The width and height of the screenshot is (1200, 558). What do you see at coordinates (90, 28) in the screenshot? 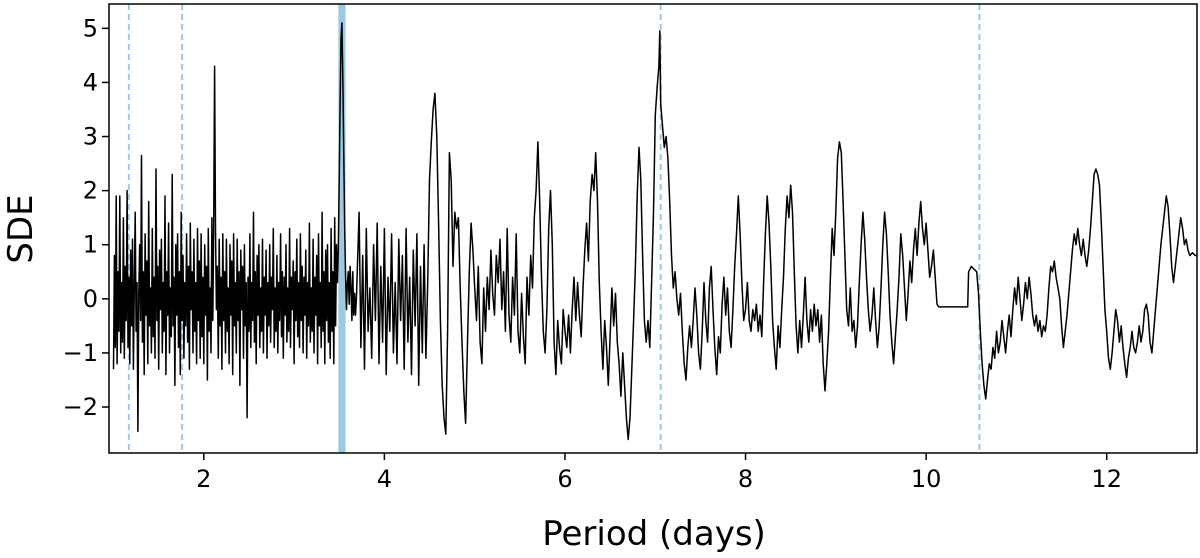
I see `y-tick-label: 5` at bounding box center [90, 28].